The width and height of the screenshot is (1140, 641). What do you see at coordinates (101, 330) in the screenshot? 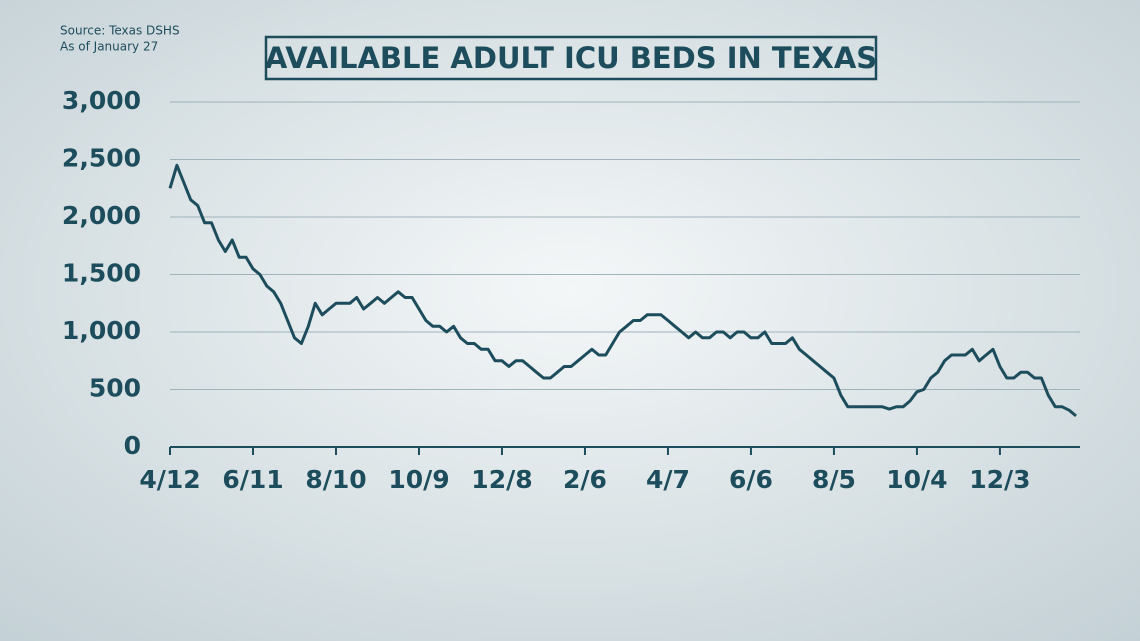
I see `y-tick-label: 1,000` at bounding box center [101, 330].